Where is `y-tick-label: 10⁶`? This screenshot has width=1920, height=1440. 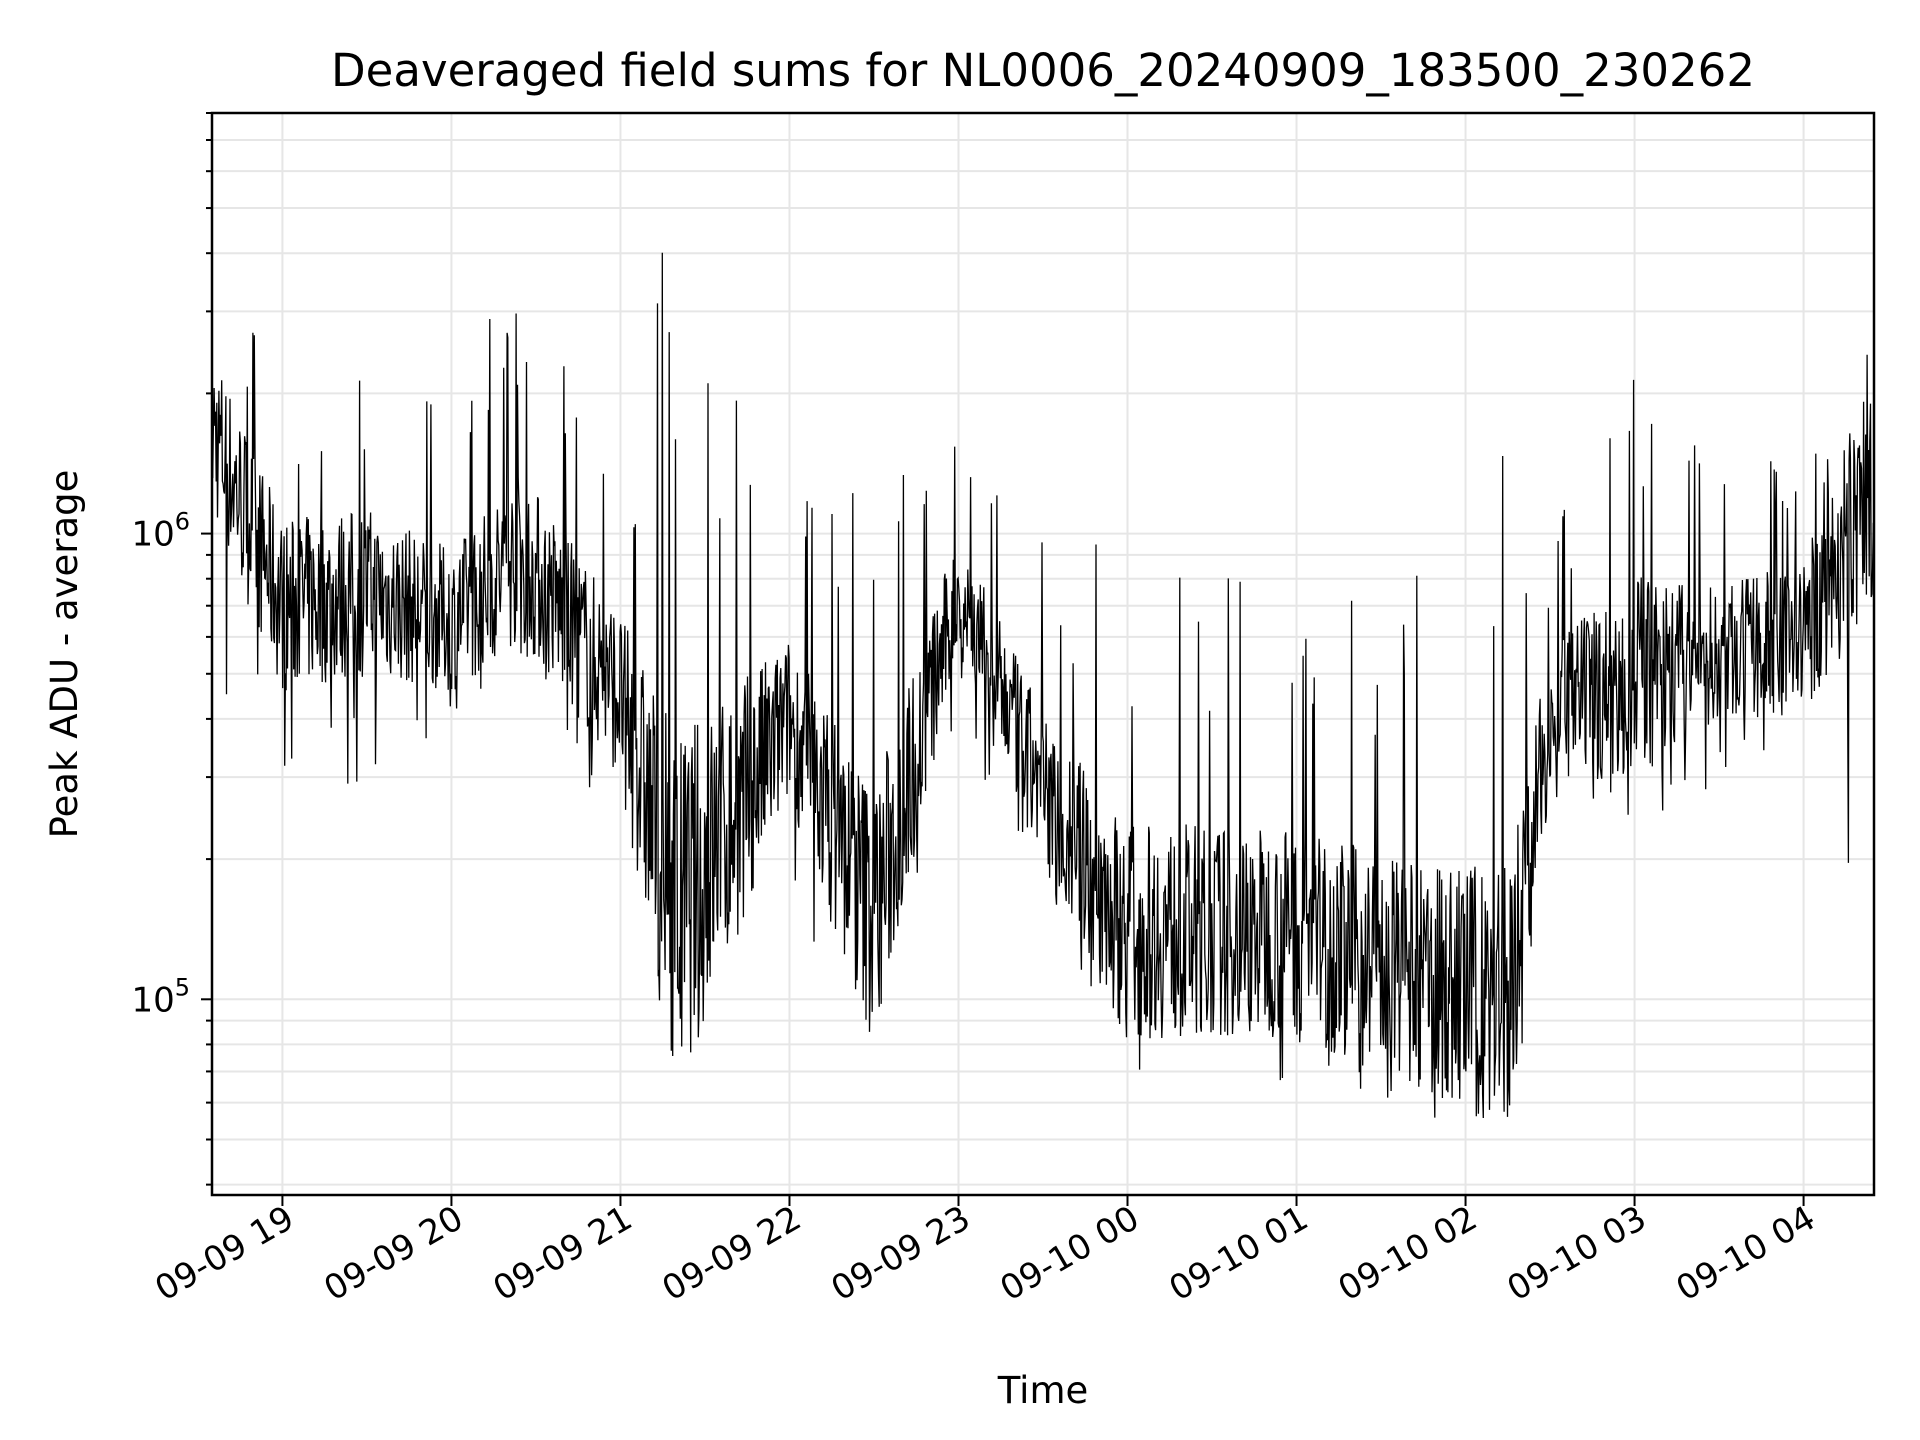
y-tick-label: 10⁶ is located at coordinates (160, 531).